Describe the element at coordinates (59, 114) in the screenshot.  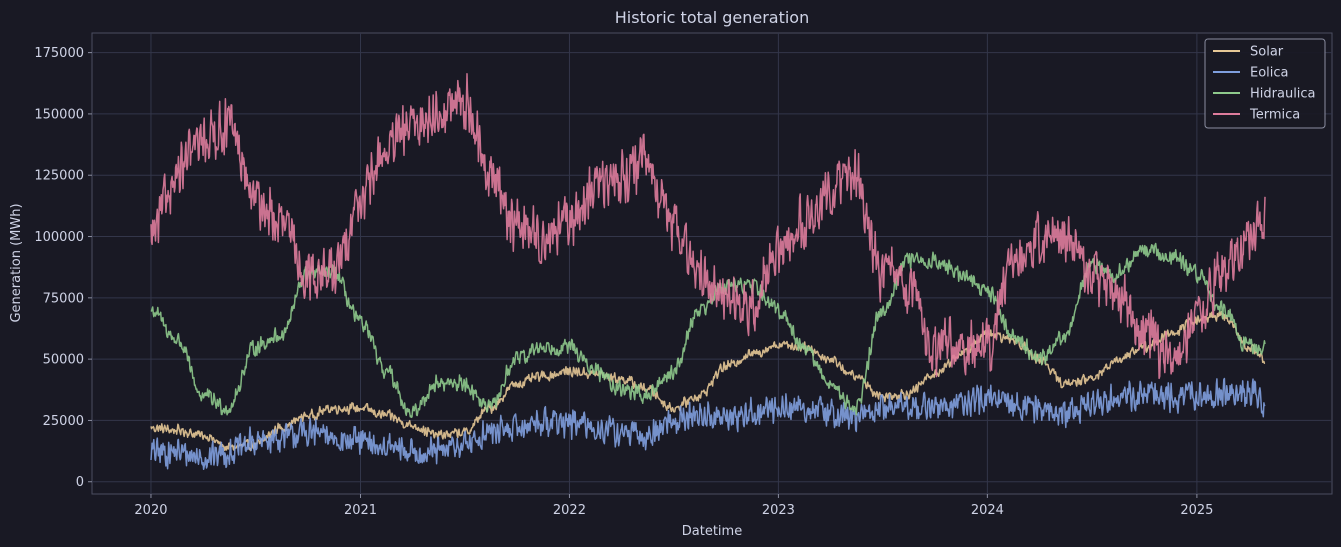
I see `y-tick-label: 150000` at that location.